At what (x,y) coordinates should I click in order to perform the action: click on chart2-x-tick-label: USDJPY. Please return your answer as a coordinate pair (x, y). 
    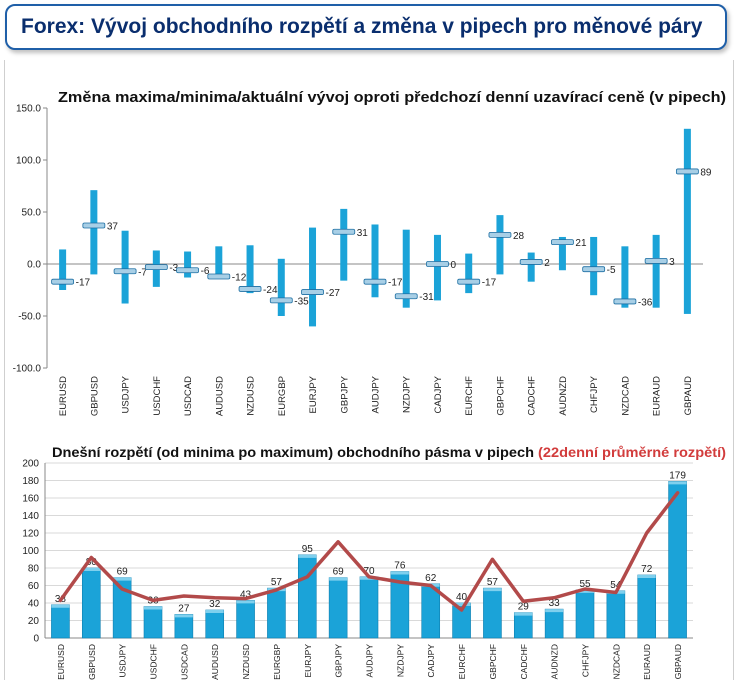
    Looking at the image, I should click on (123, 661).